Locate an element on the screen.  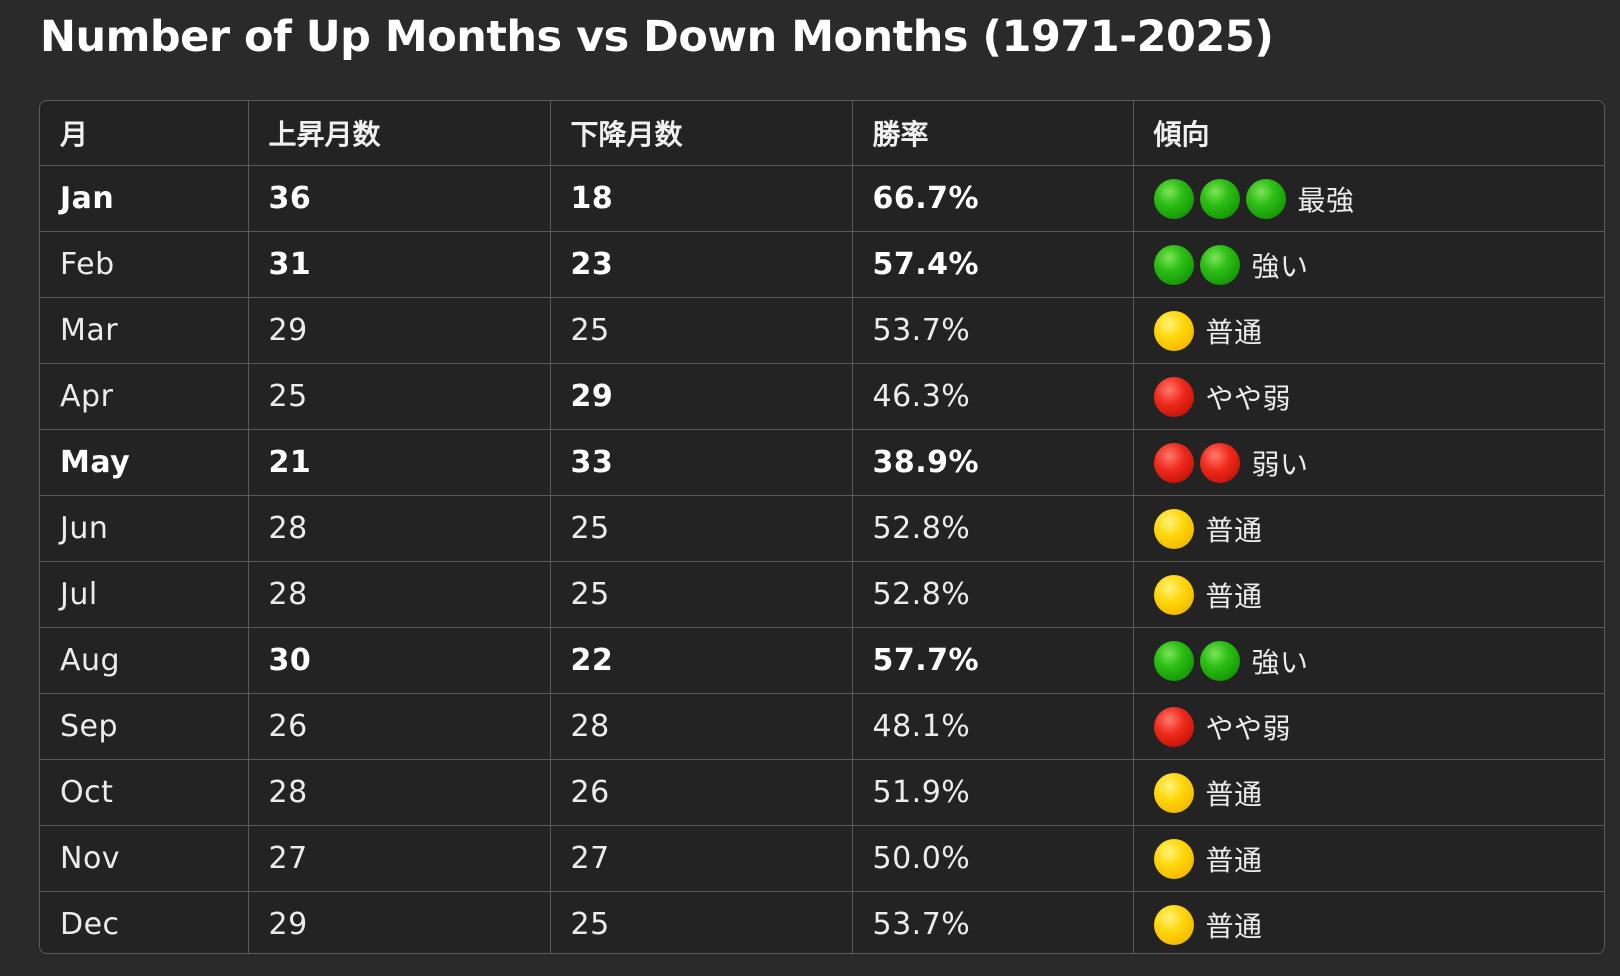
cell-month: Jan is located at coordinates (144, 198).